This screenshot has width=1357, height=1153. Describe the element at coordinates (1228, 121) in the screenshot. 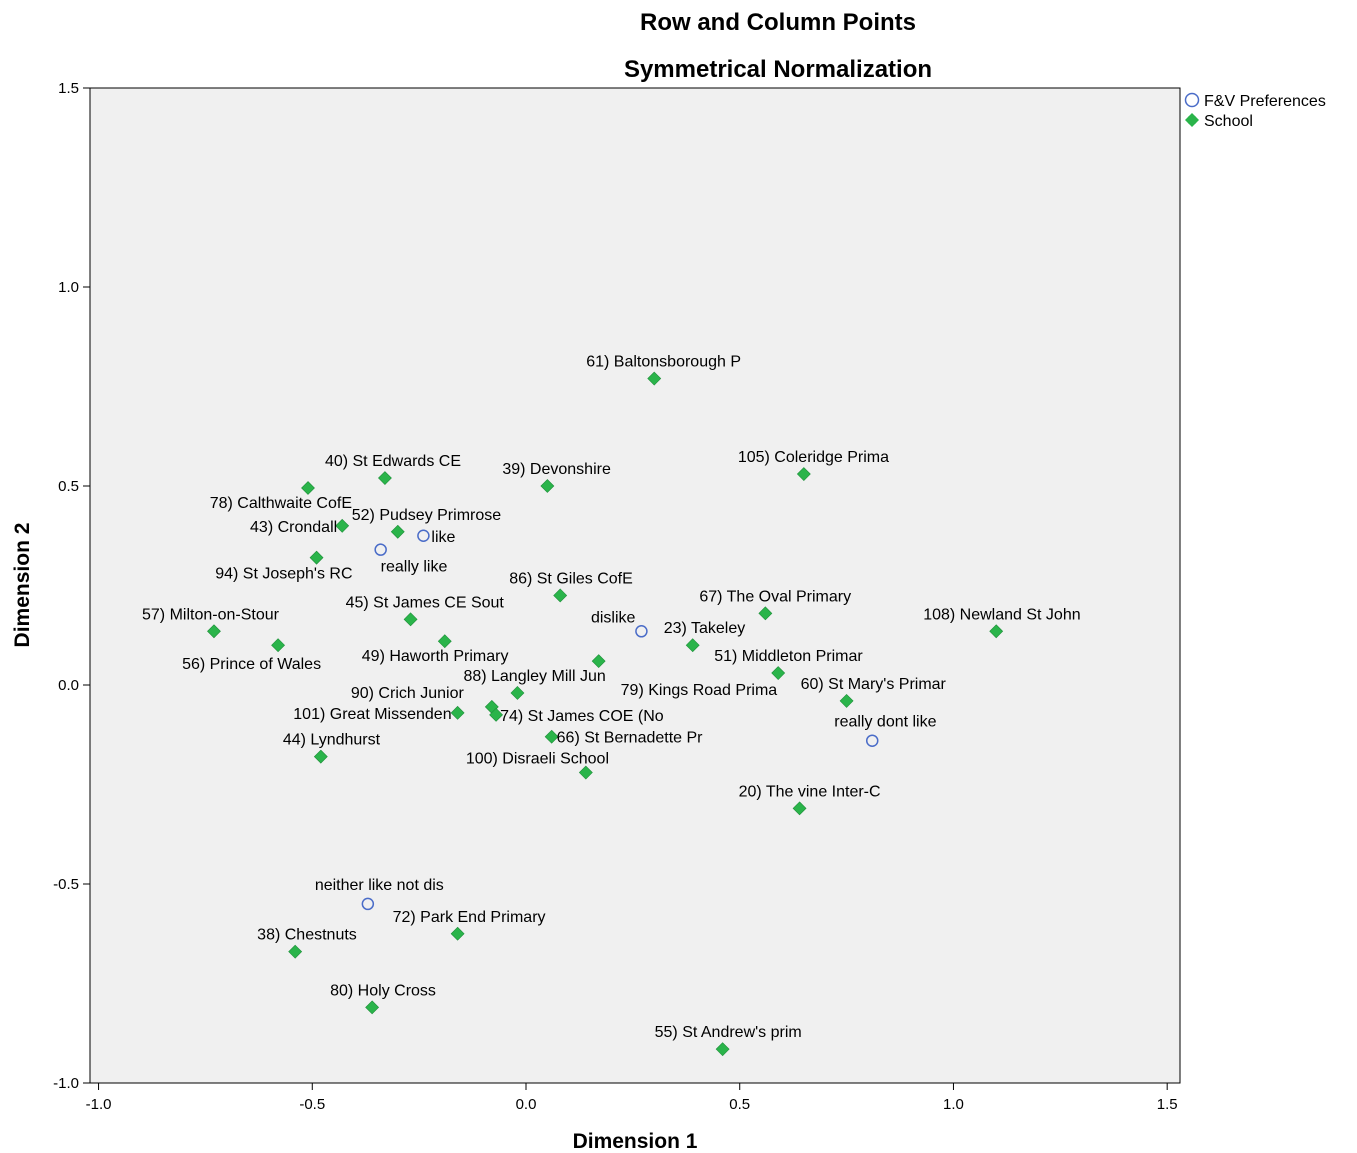

I see `legend-label: School` at that location.